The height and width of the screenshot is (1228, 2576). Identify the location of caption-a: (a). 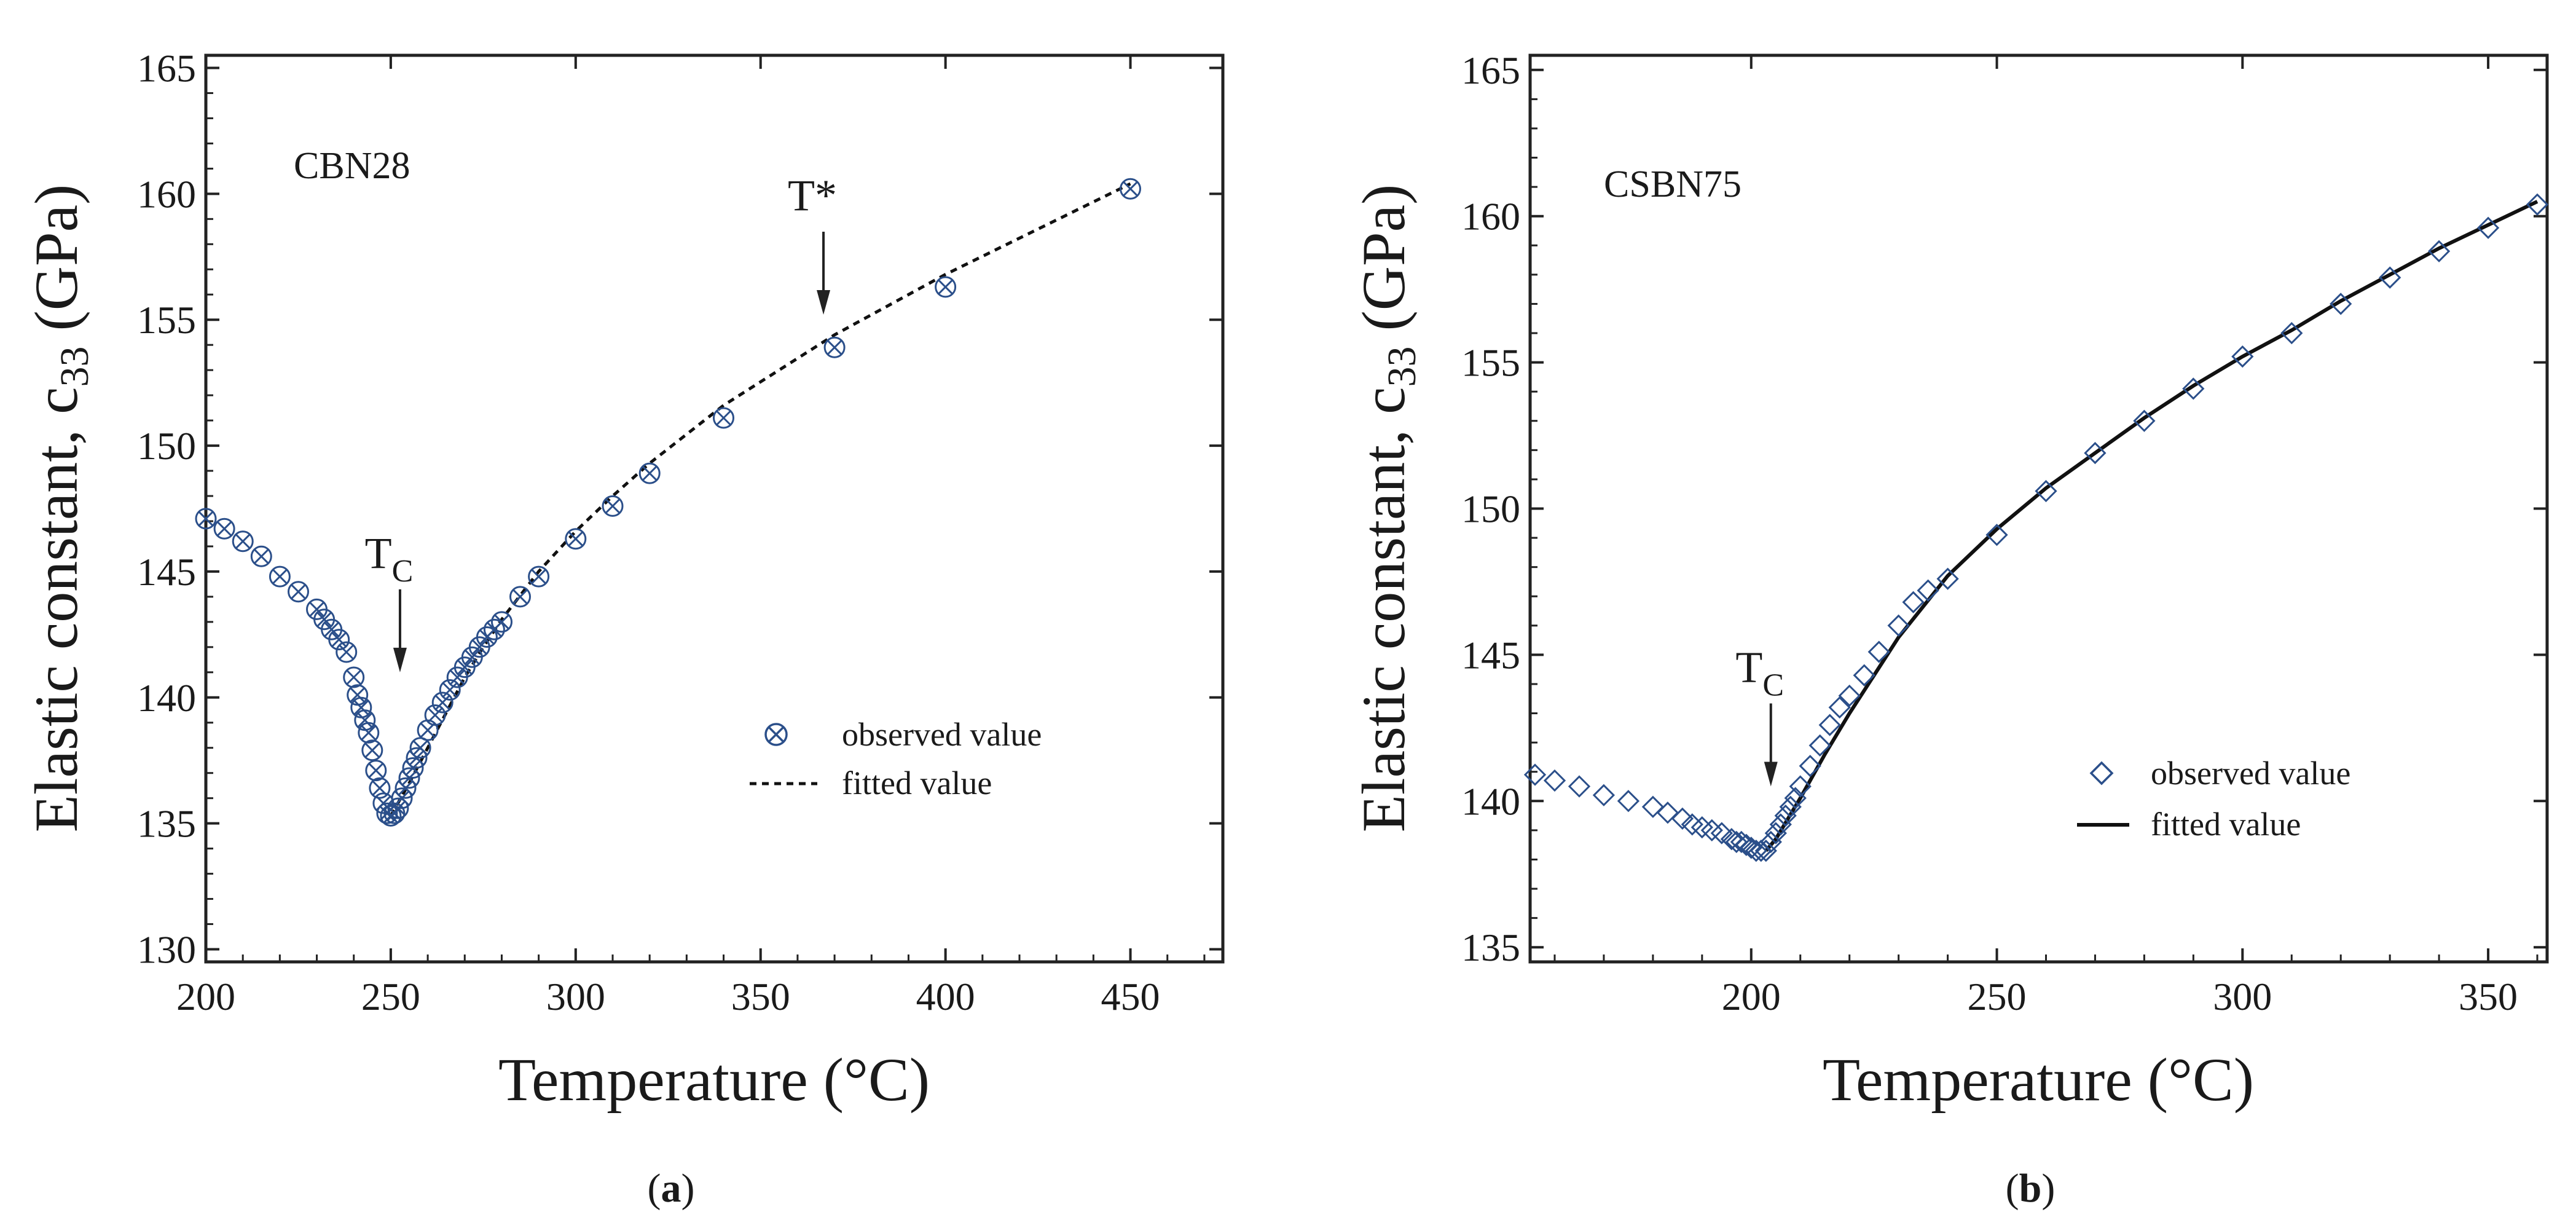
(671, 1188).